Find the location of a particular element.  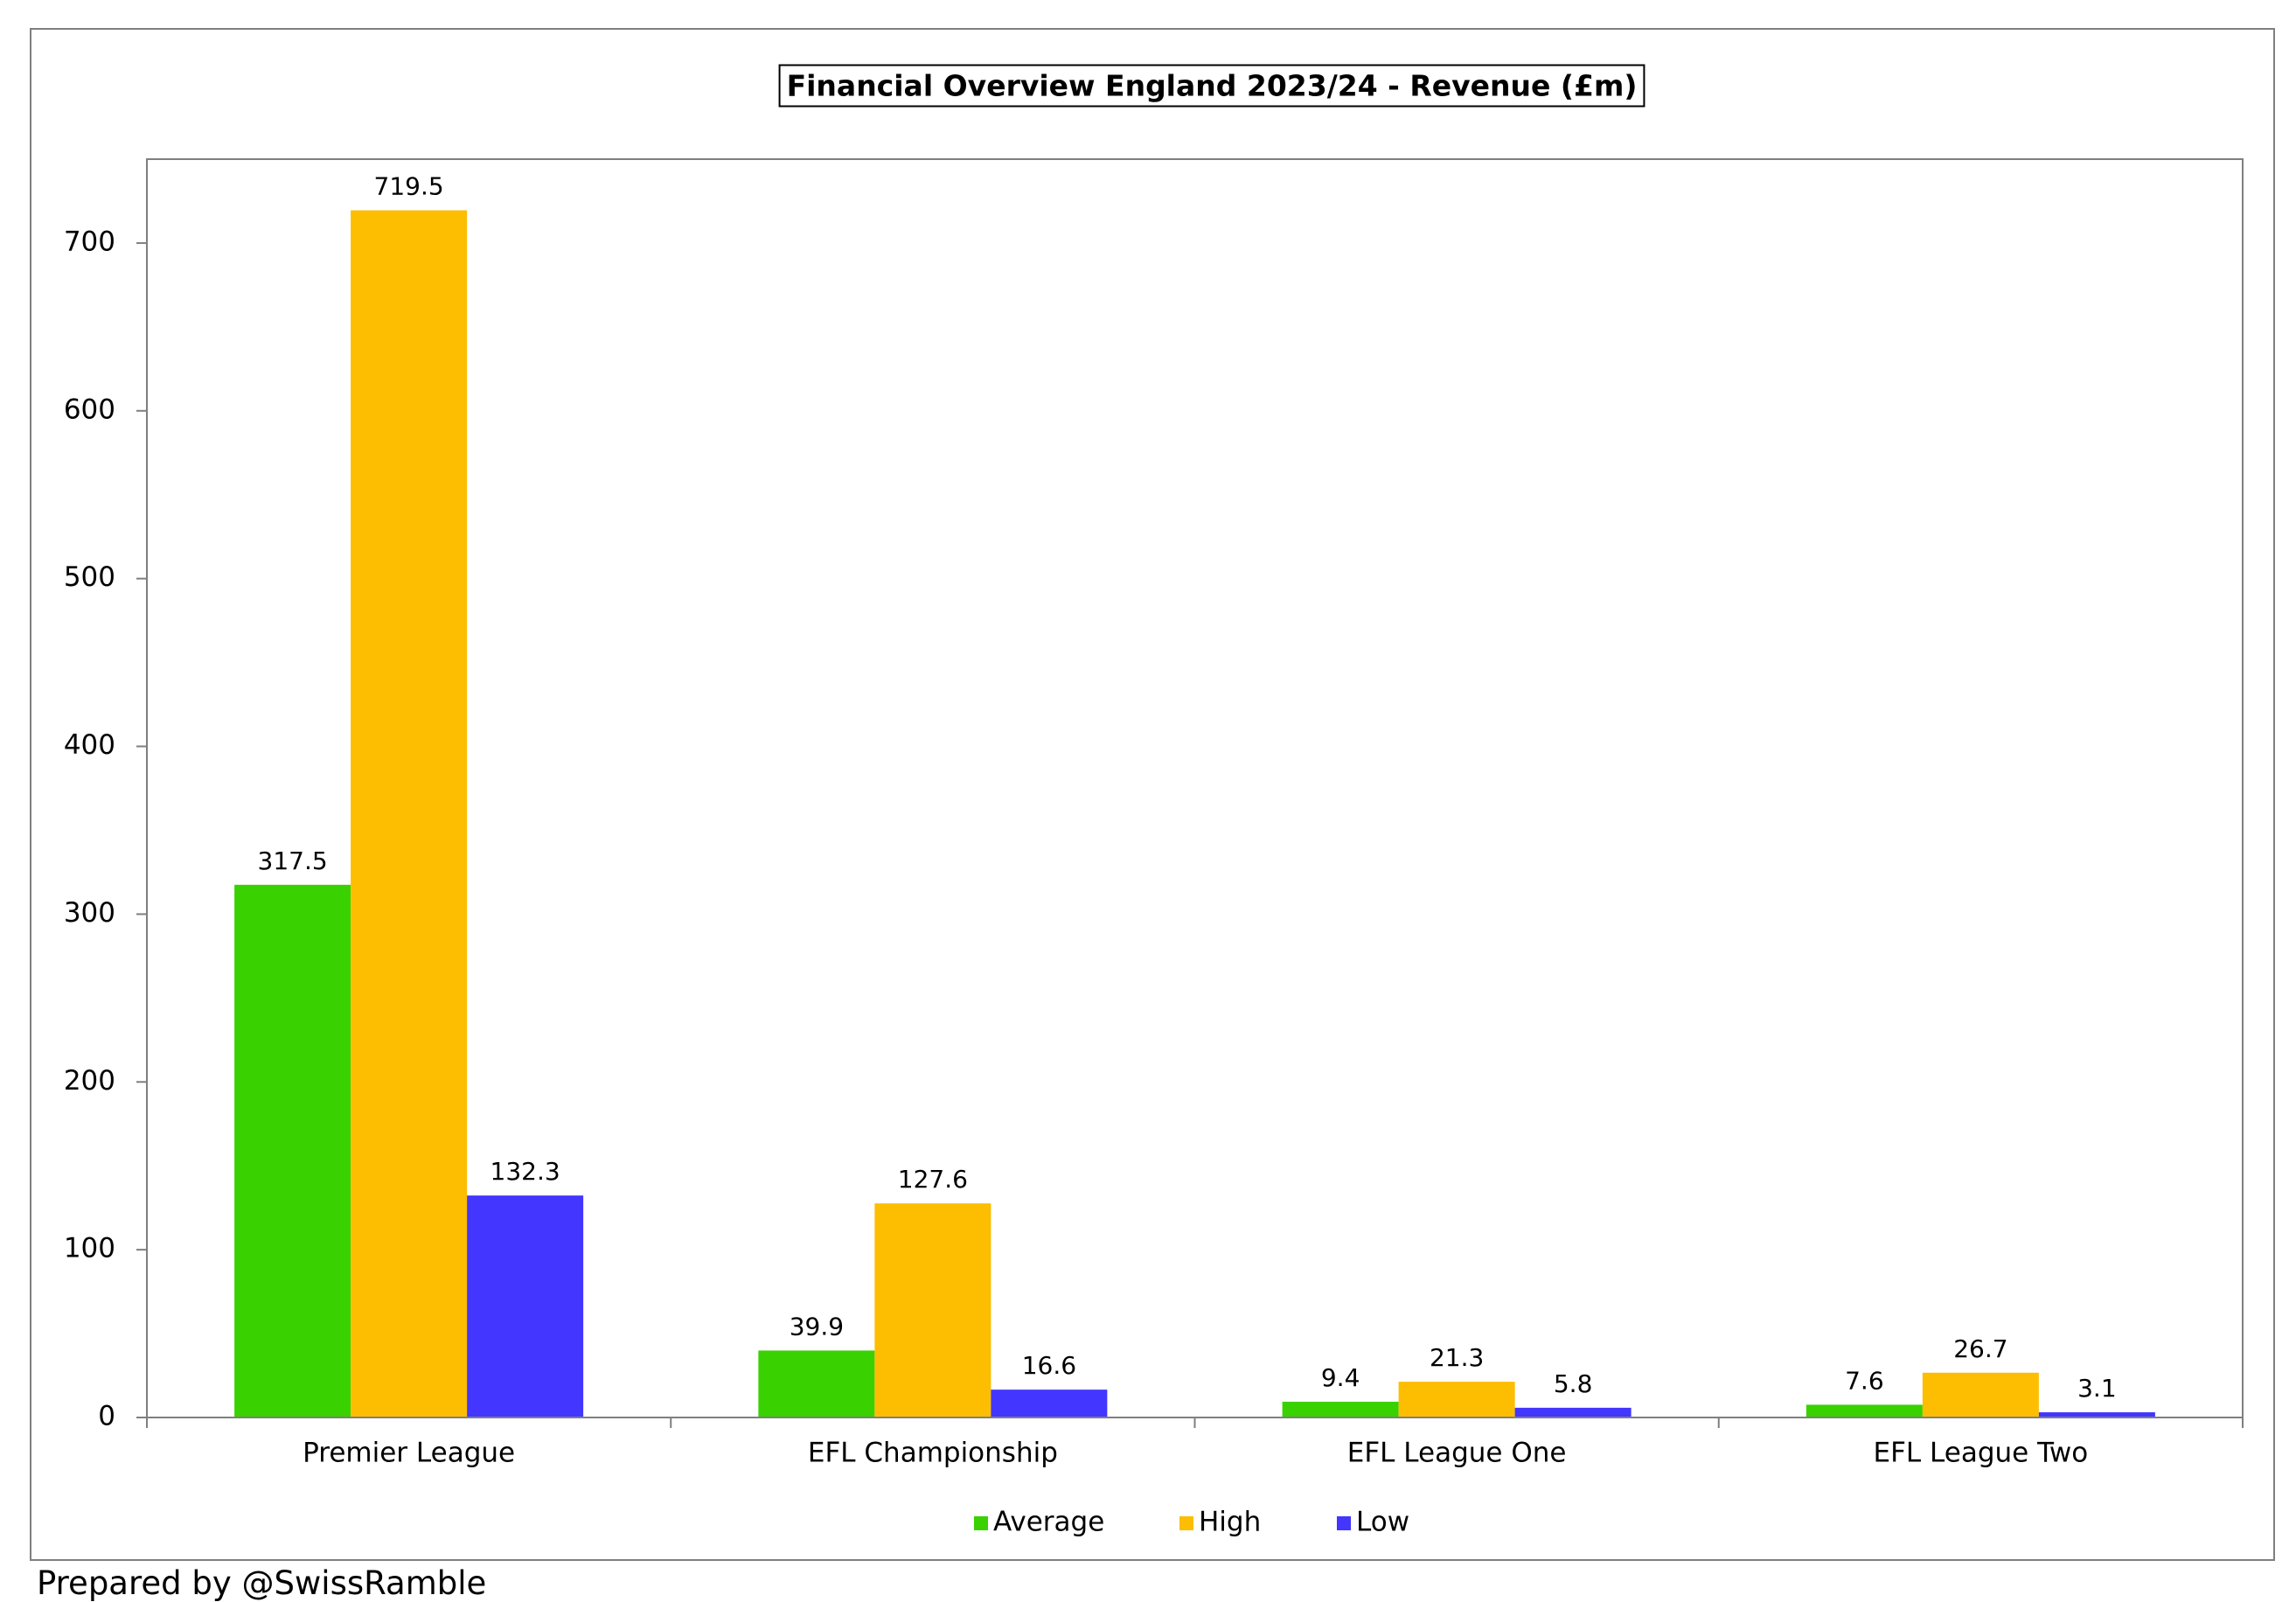

bar-low-premier-league is located at coordinates (525, 1306).